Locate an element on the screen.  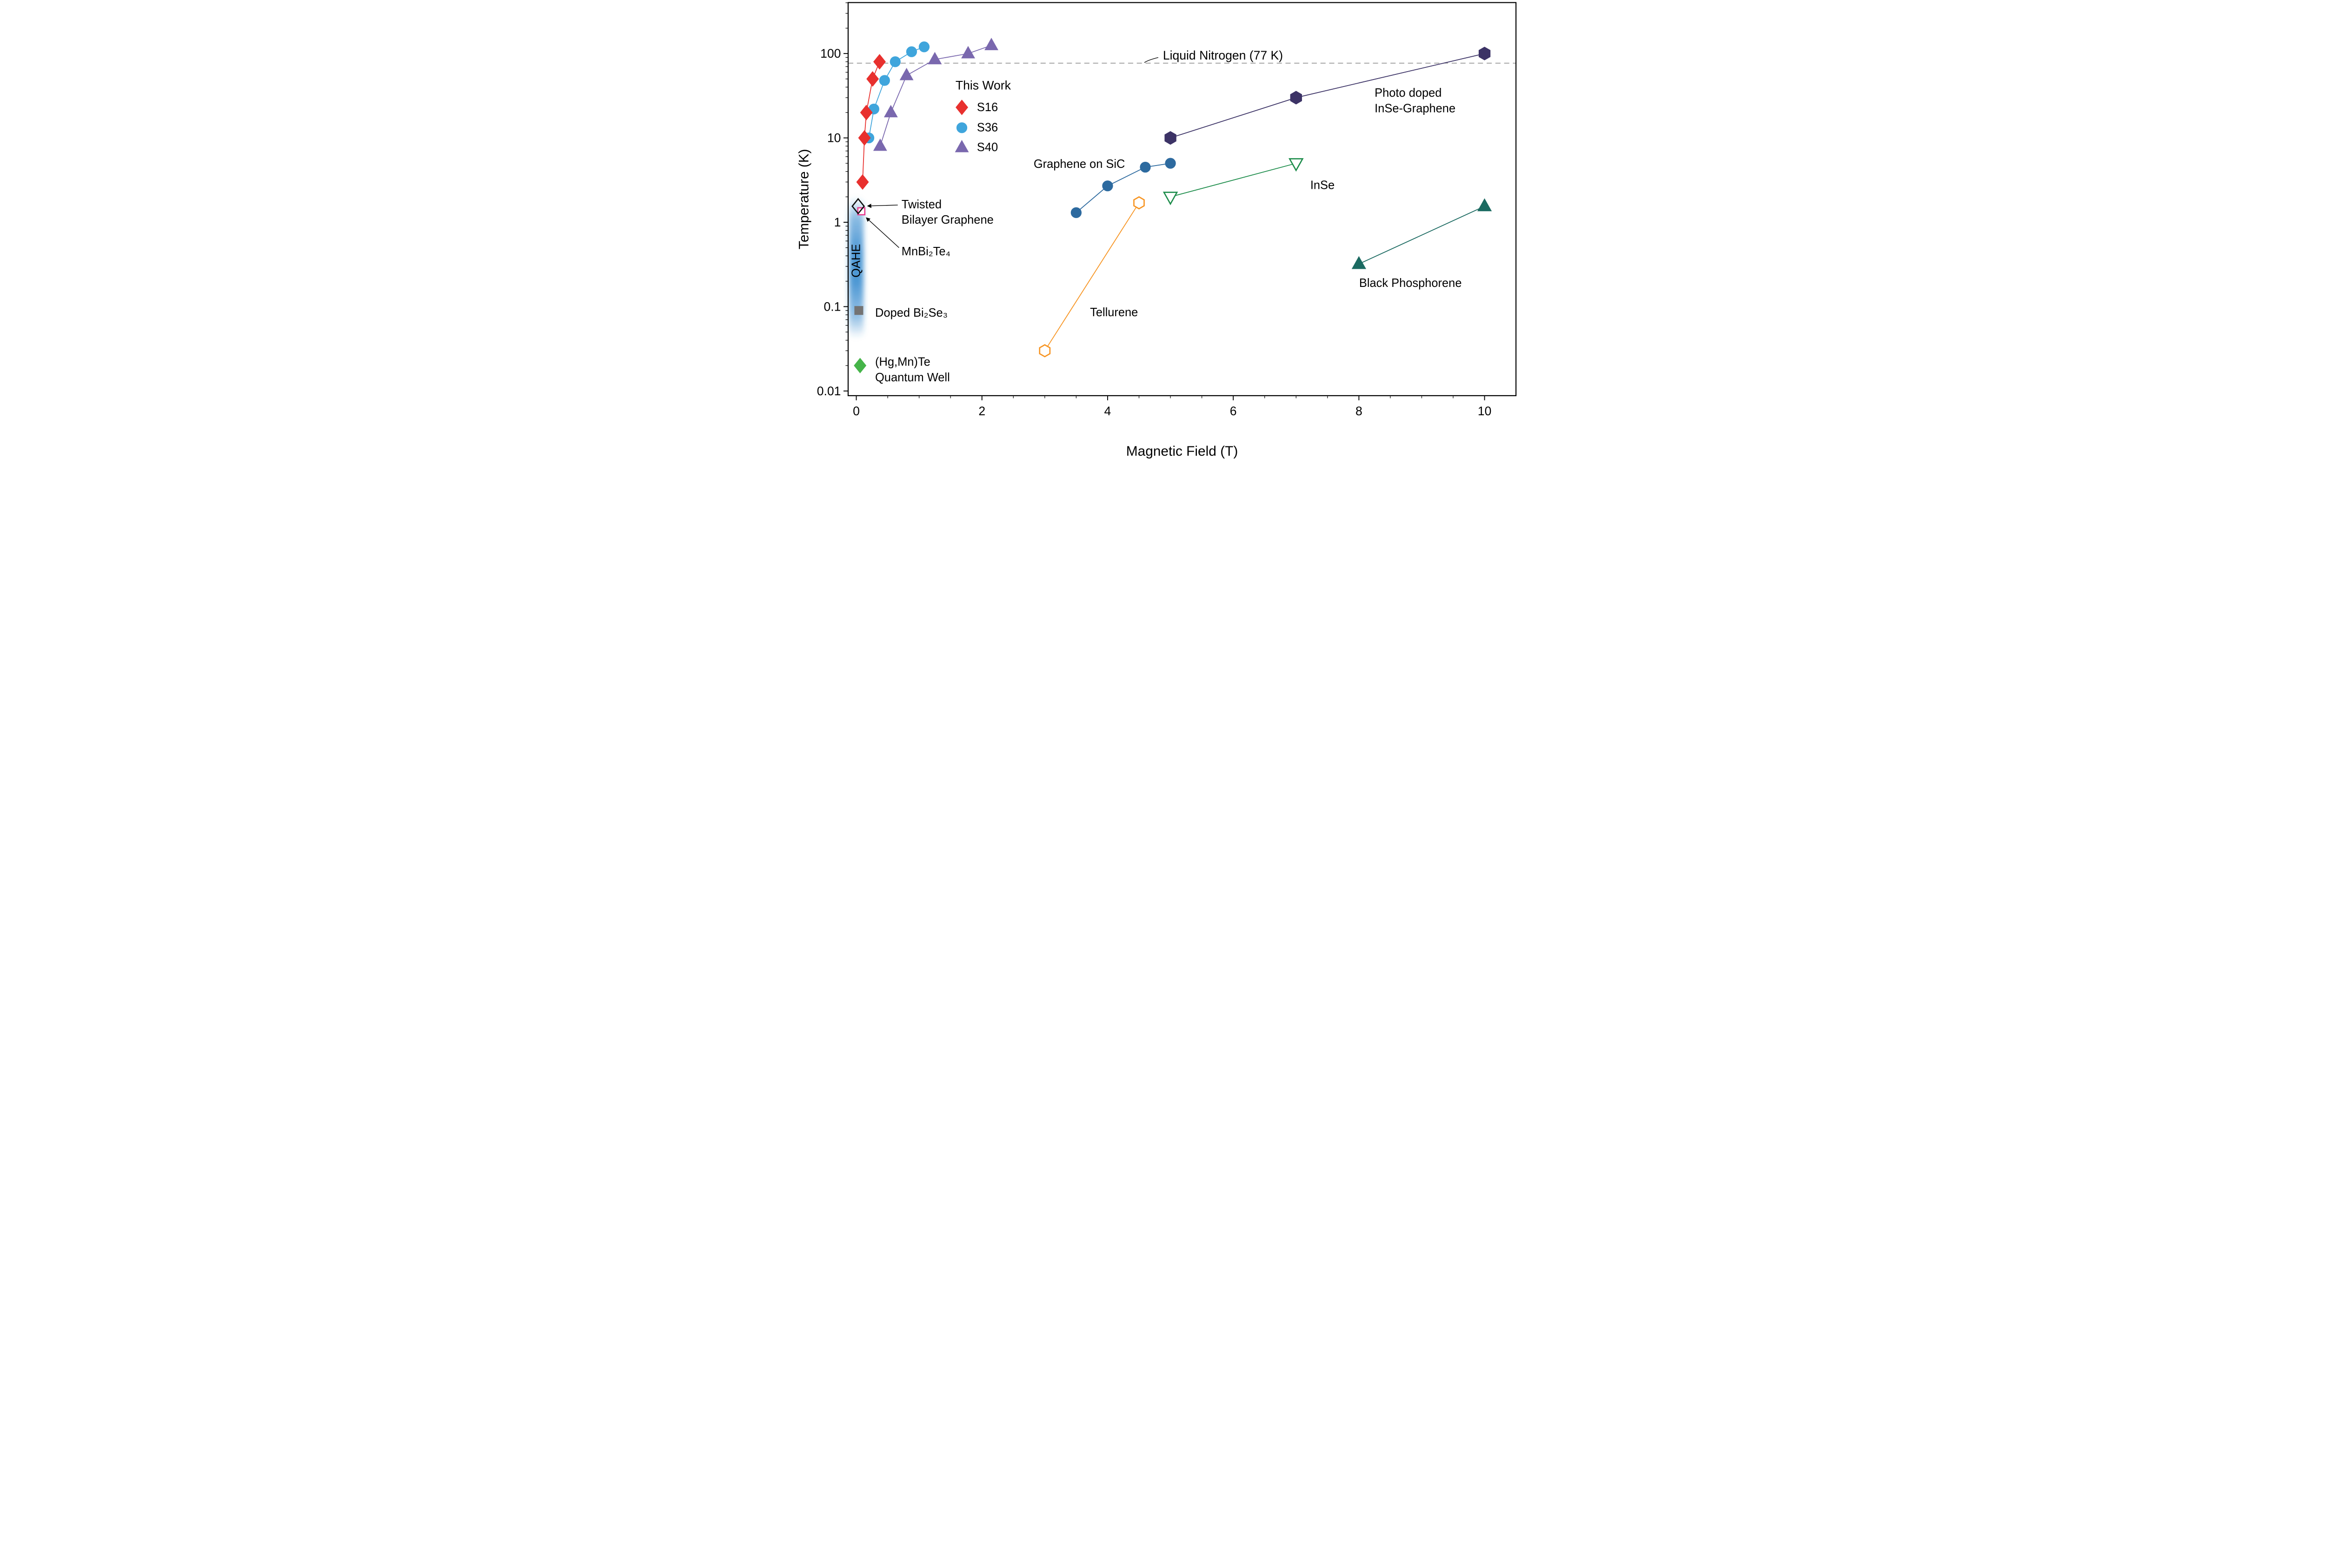
data-point-doped_bi2se3 is located at coordinates (859, 310).